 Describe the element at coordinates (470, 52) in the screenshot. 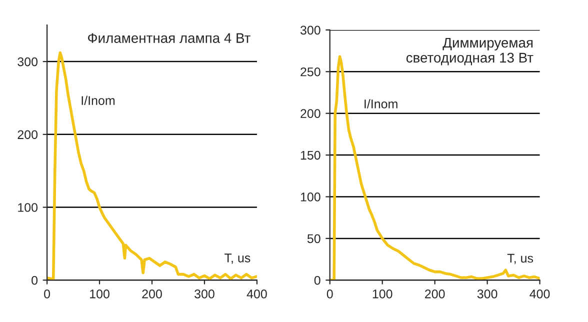

I see `text: Диммируемая светодиодная 13 Вт` at that location.